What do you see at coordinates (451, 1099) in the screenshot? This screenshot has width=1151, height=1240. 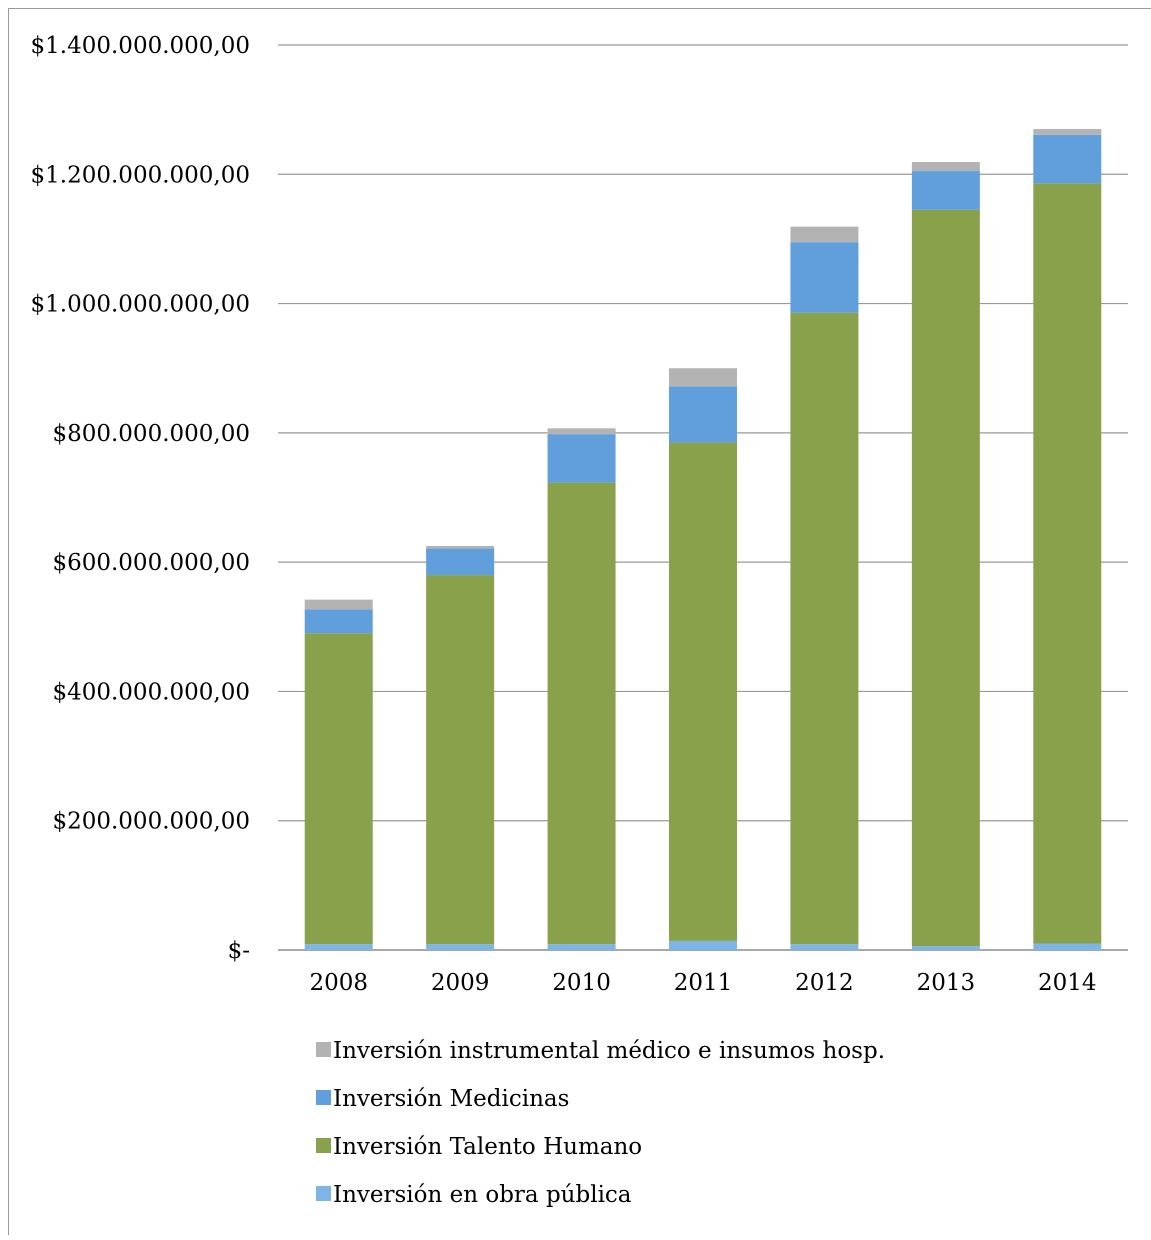 I see `legend-label: Inversión Medicinas` at bounding box center [451, 1099].